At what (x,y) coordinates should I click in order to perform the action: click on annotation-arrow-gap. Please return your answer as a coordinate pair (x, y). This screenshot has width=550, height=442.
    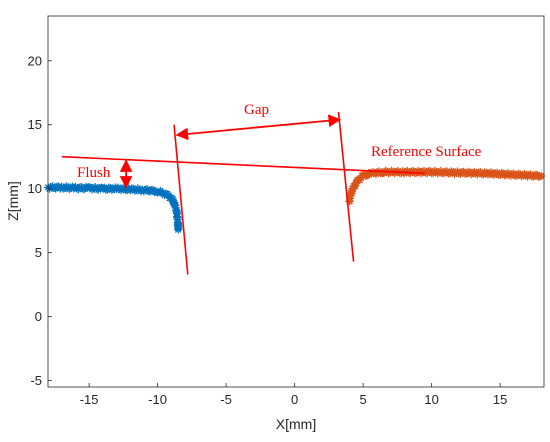
    Looking at the image, I should click on (258, 127).